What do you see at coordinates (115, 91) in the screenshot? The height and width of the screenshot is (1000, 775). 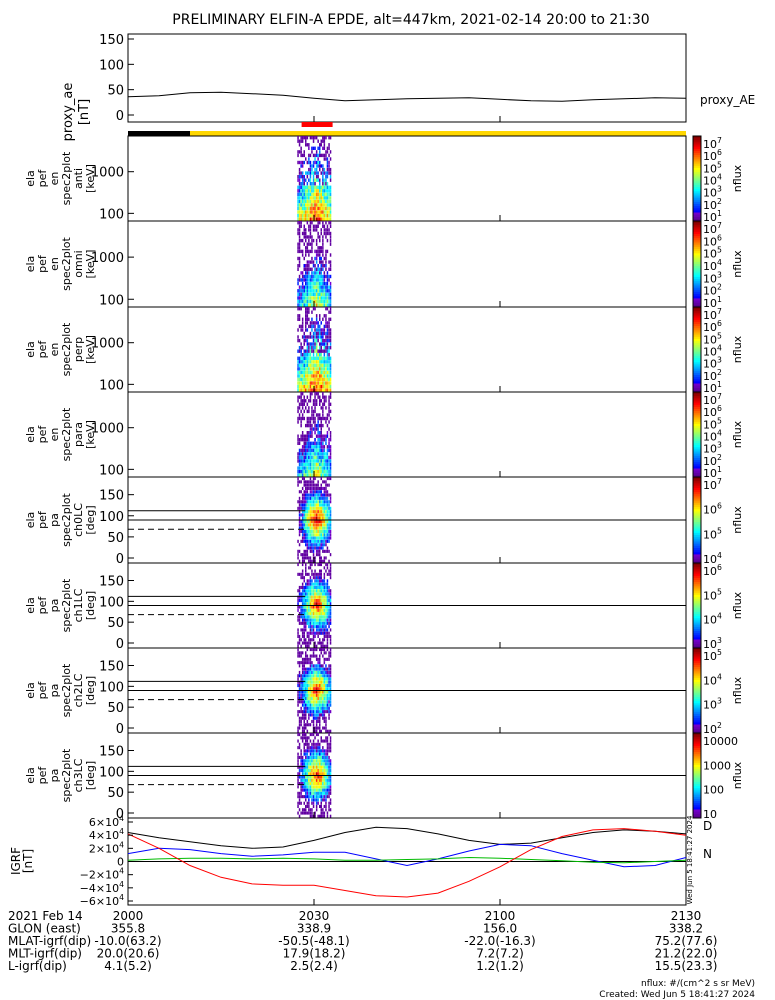 I see `y-tick-label: 50` at bounding box center [115, 91].